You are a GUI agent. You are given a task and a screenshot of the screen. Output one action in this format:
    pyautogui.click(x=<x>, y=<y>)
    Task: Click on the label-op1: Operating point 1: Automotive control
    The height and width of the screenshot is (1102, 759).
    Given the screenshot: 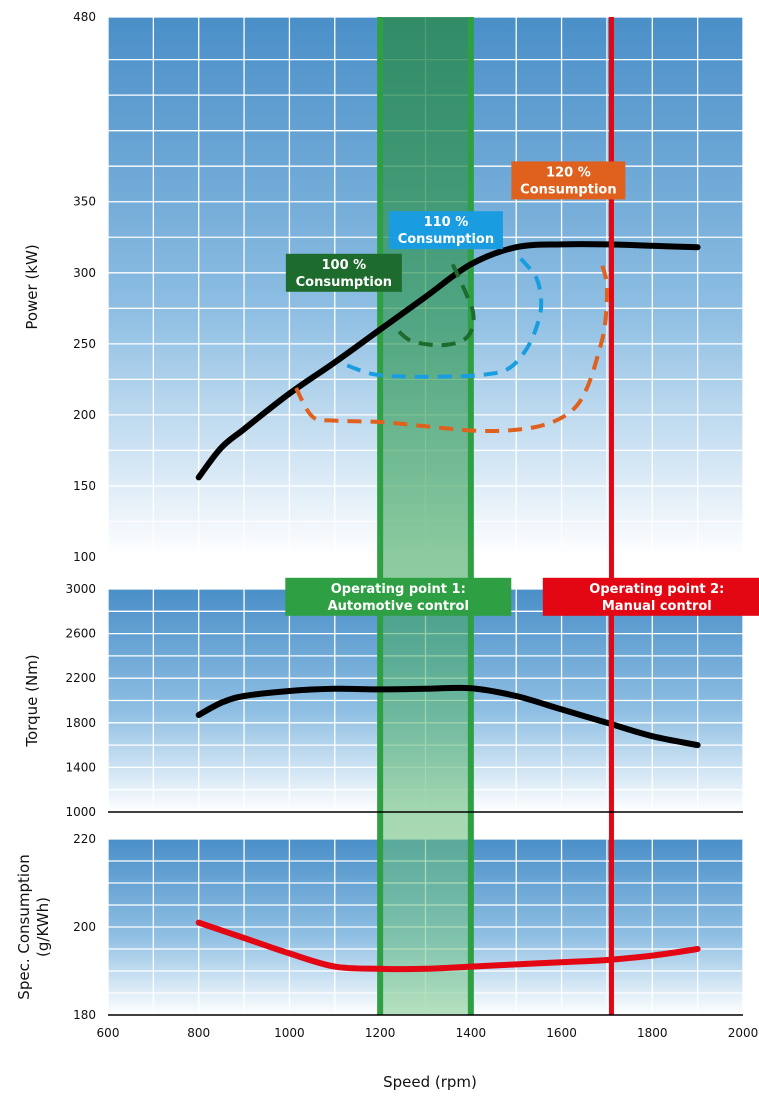 What is the action you would take?
    pyautogui.click(x=398, y=596)
    